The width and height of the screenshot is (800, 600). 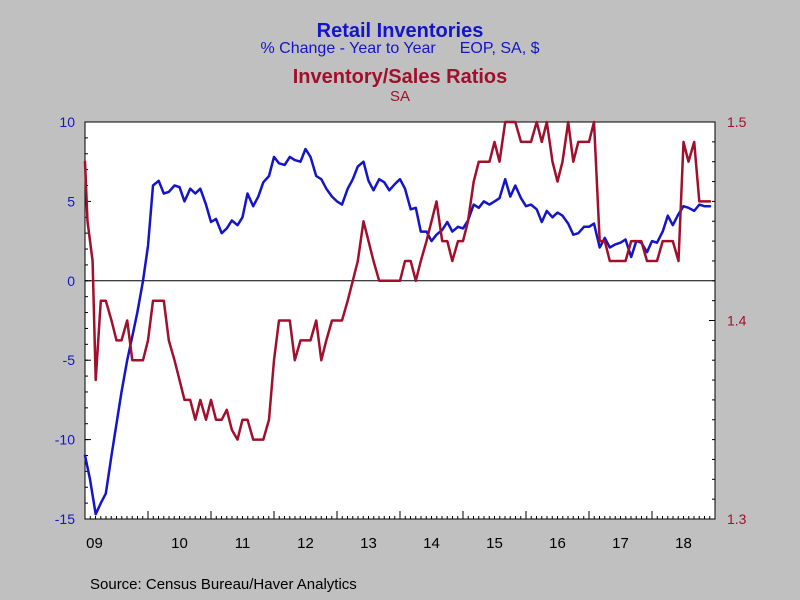 What do you see at coordinates (737, 321) in the screenshot?
I see `right-axis-tick-label: 1.4` at bounding box center [737, 321].